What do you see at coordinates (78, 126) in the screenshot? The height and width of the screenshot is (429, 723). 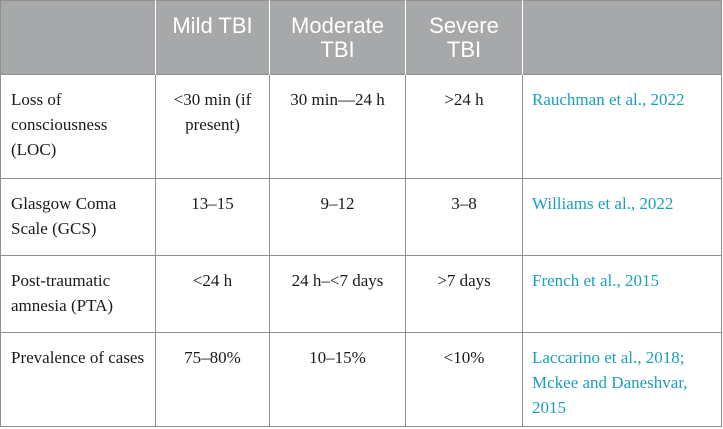 I see `feature-cell: Loss of consciousness (LOC)` at bounding box center [78, 126].